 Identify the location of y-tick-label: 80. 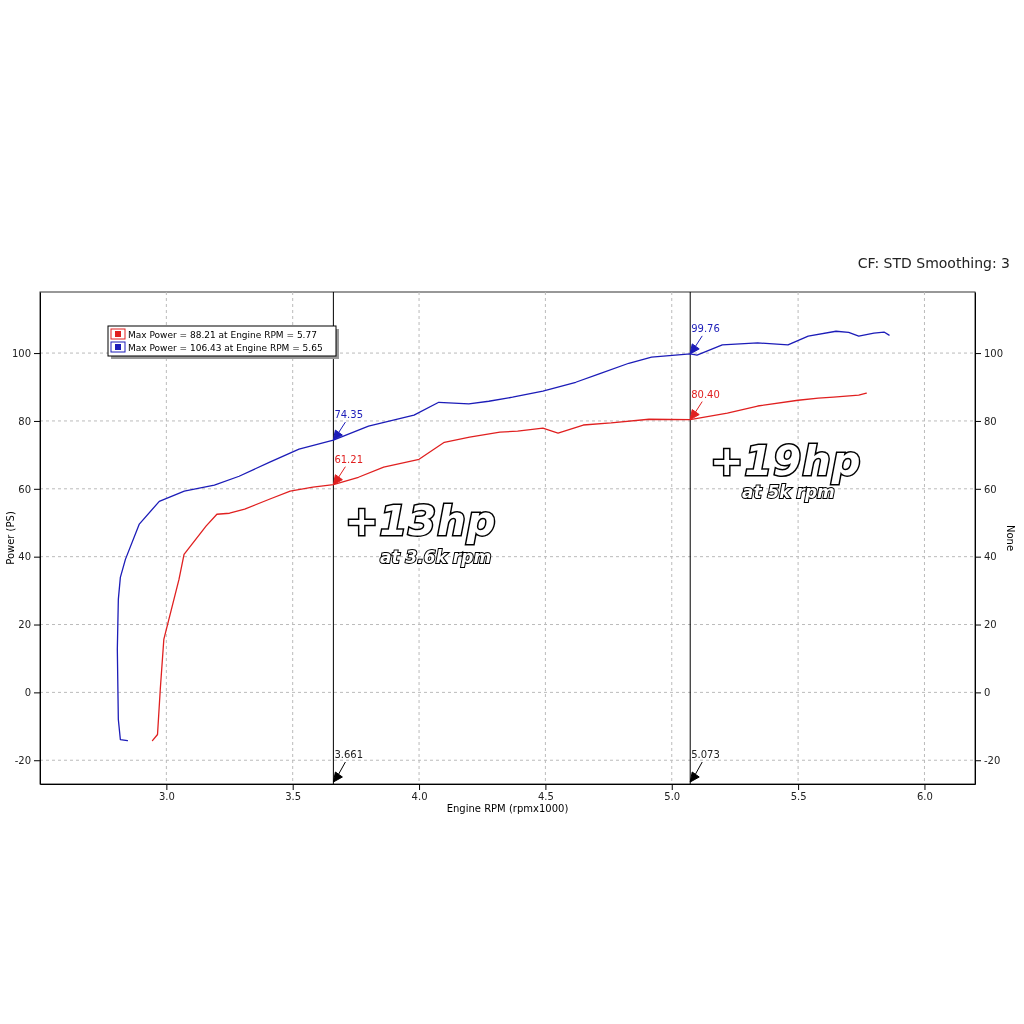
(24, 421).